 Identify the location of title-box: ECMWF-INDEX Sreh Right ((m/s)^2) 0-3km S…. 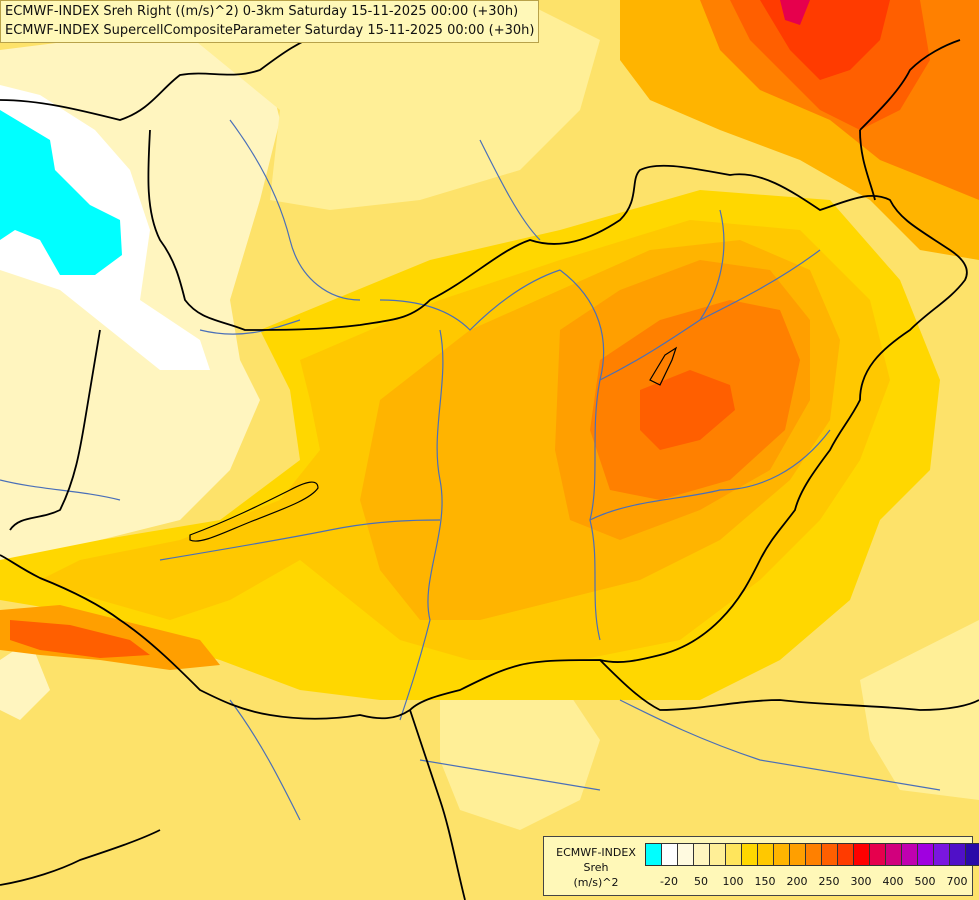
(270, 21).